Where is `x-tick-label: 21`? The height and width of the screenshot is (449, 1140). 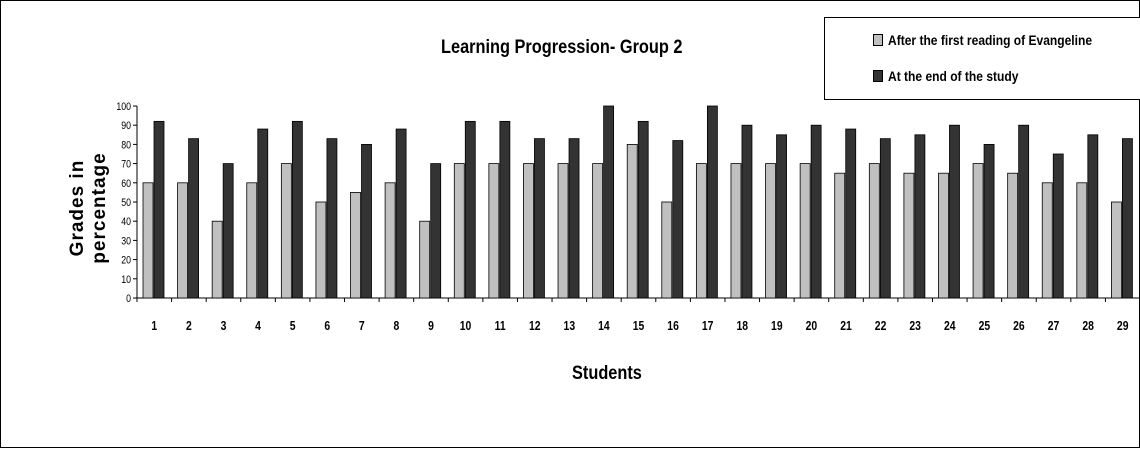 x-tick-label: 21 is located at coordinates (846, 326).